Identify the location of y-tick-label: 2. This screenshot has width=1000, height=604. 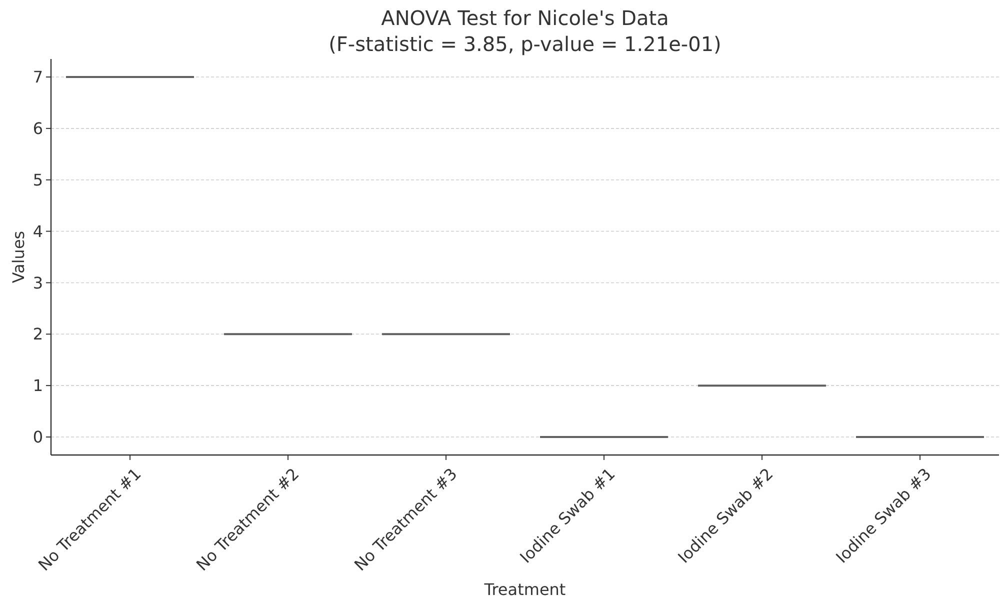
(37, 334).